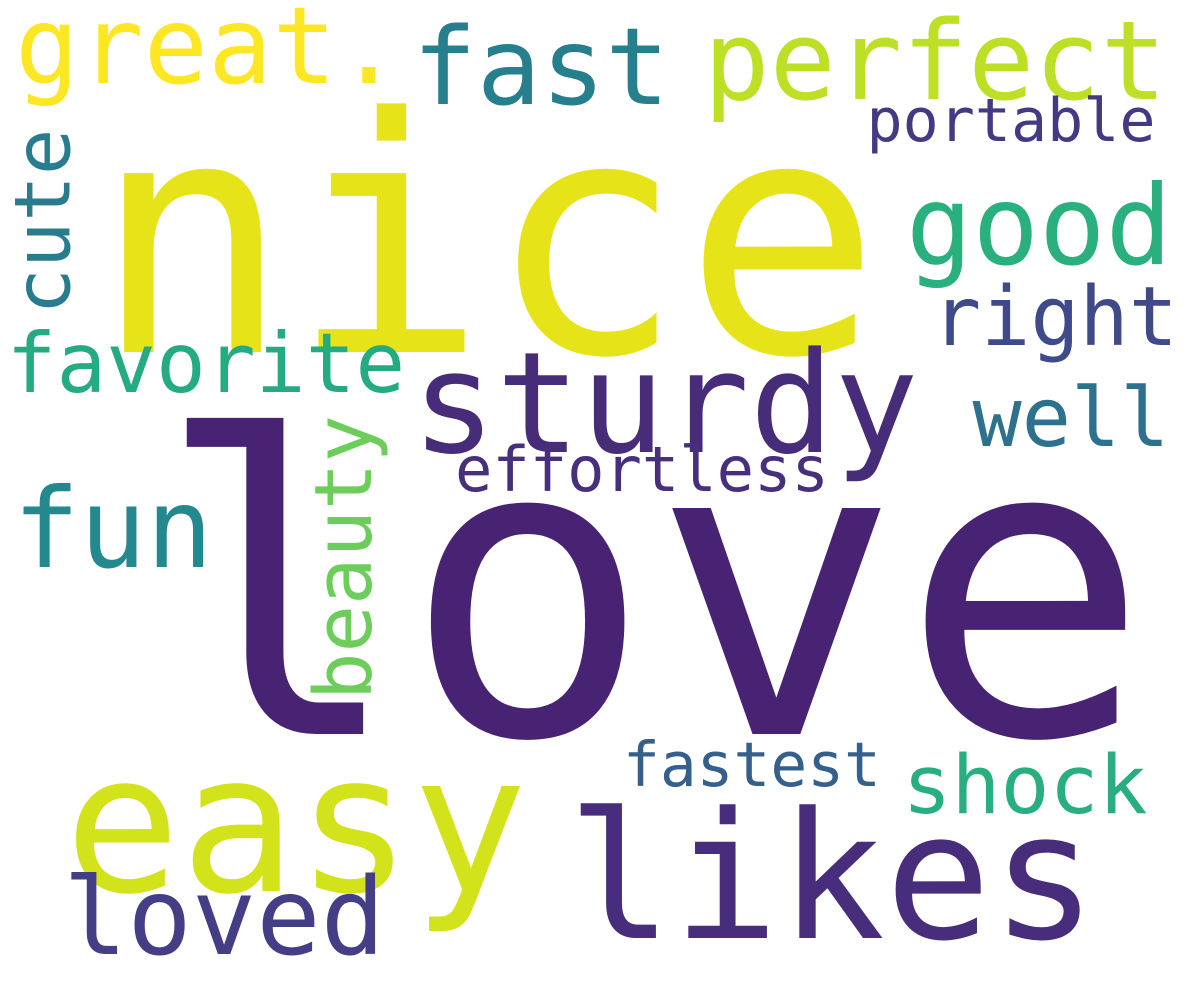 The width and height of the screenshot is (1200, 1000). Describe the element at coordinates (208, 54) in the screenshot. I see `word-great: great.` at that location.